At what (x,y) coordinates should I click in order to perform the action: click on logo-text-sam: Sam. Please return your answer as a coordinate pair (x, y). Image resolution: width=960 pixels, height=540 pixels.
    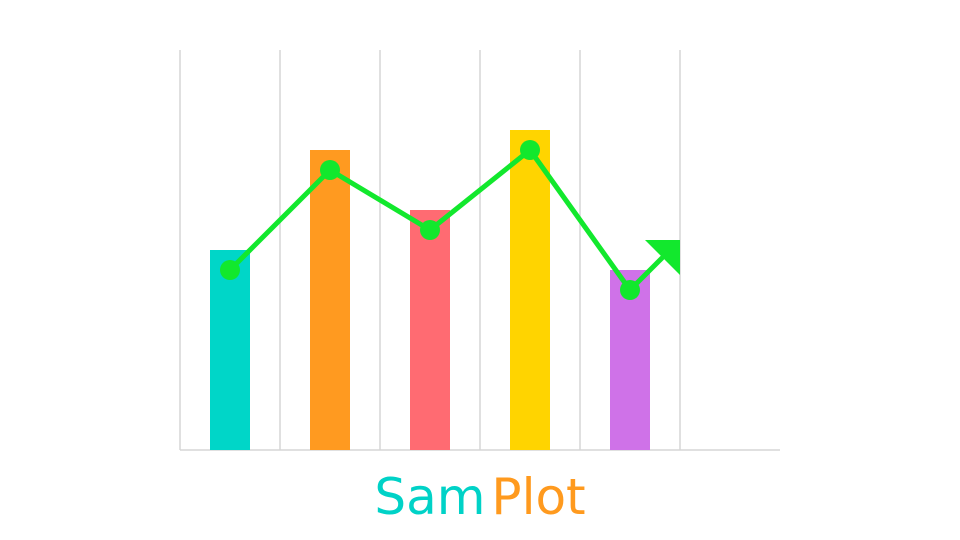
    Looking at the image, I should click on (430, 497).